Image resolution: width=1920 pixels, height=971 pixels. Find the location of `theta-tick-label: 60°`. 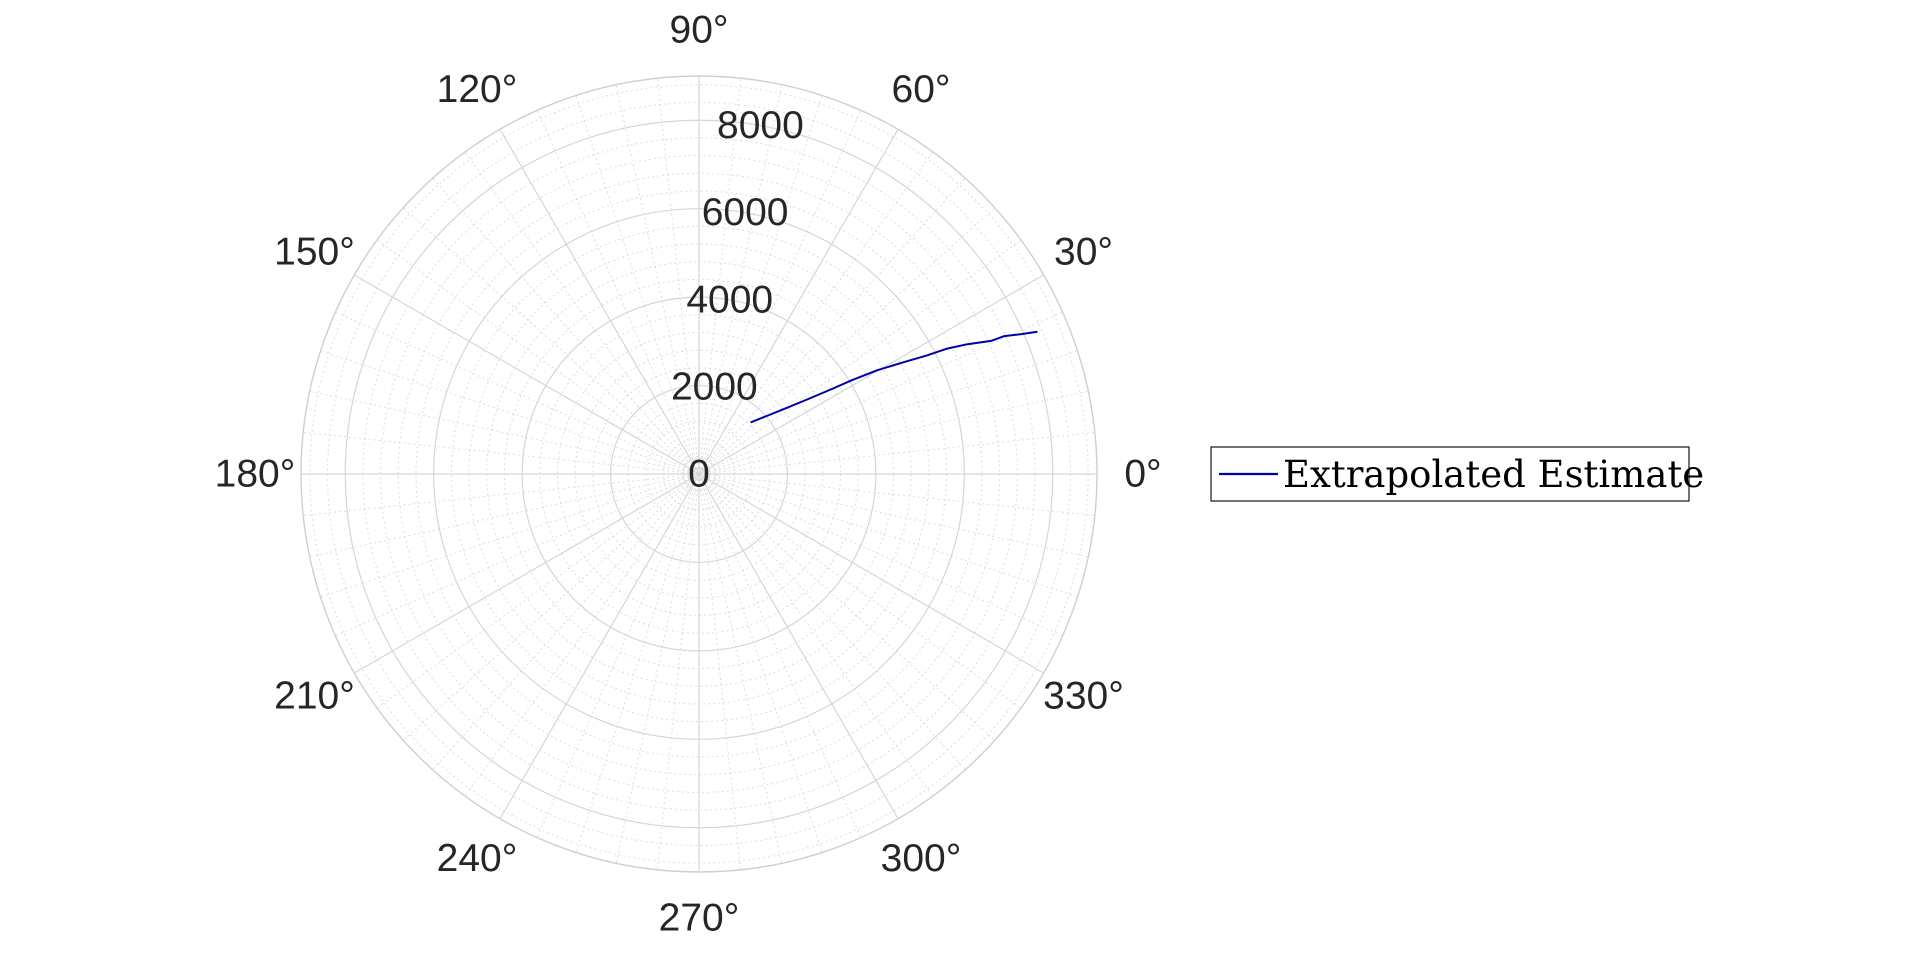

theta-tick-label: 60° is located at coordinates (921, 89).